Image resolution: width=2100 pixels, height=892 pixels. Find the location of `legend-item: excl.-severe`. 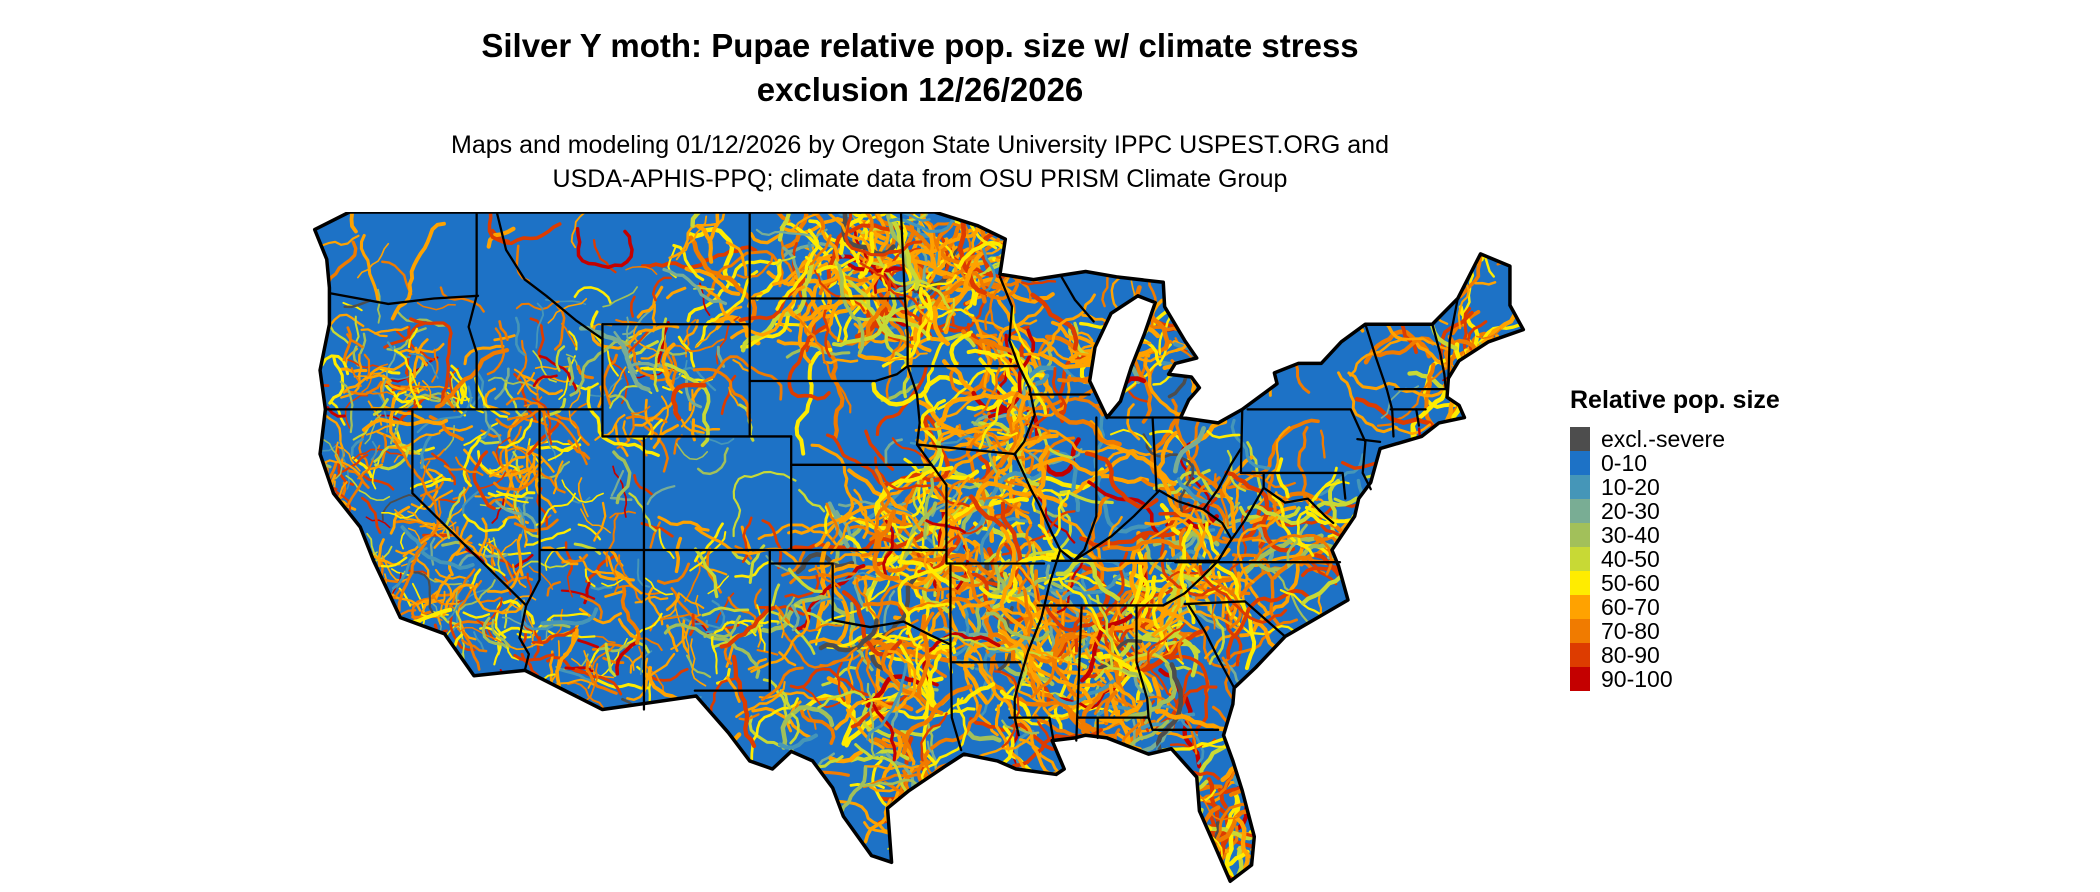

legend-item: excl.-severe is located at coordinates (1675, 438).